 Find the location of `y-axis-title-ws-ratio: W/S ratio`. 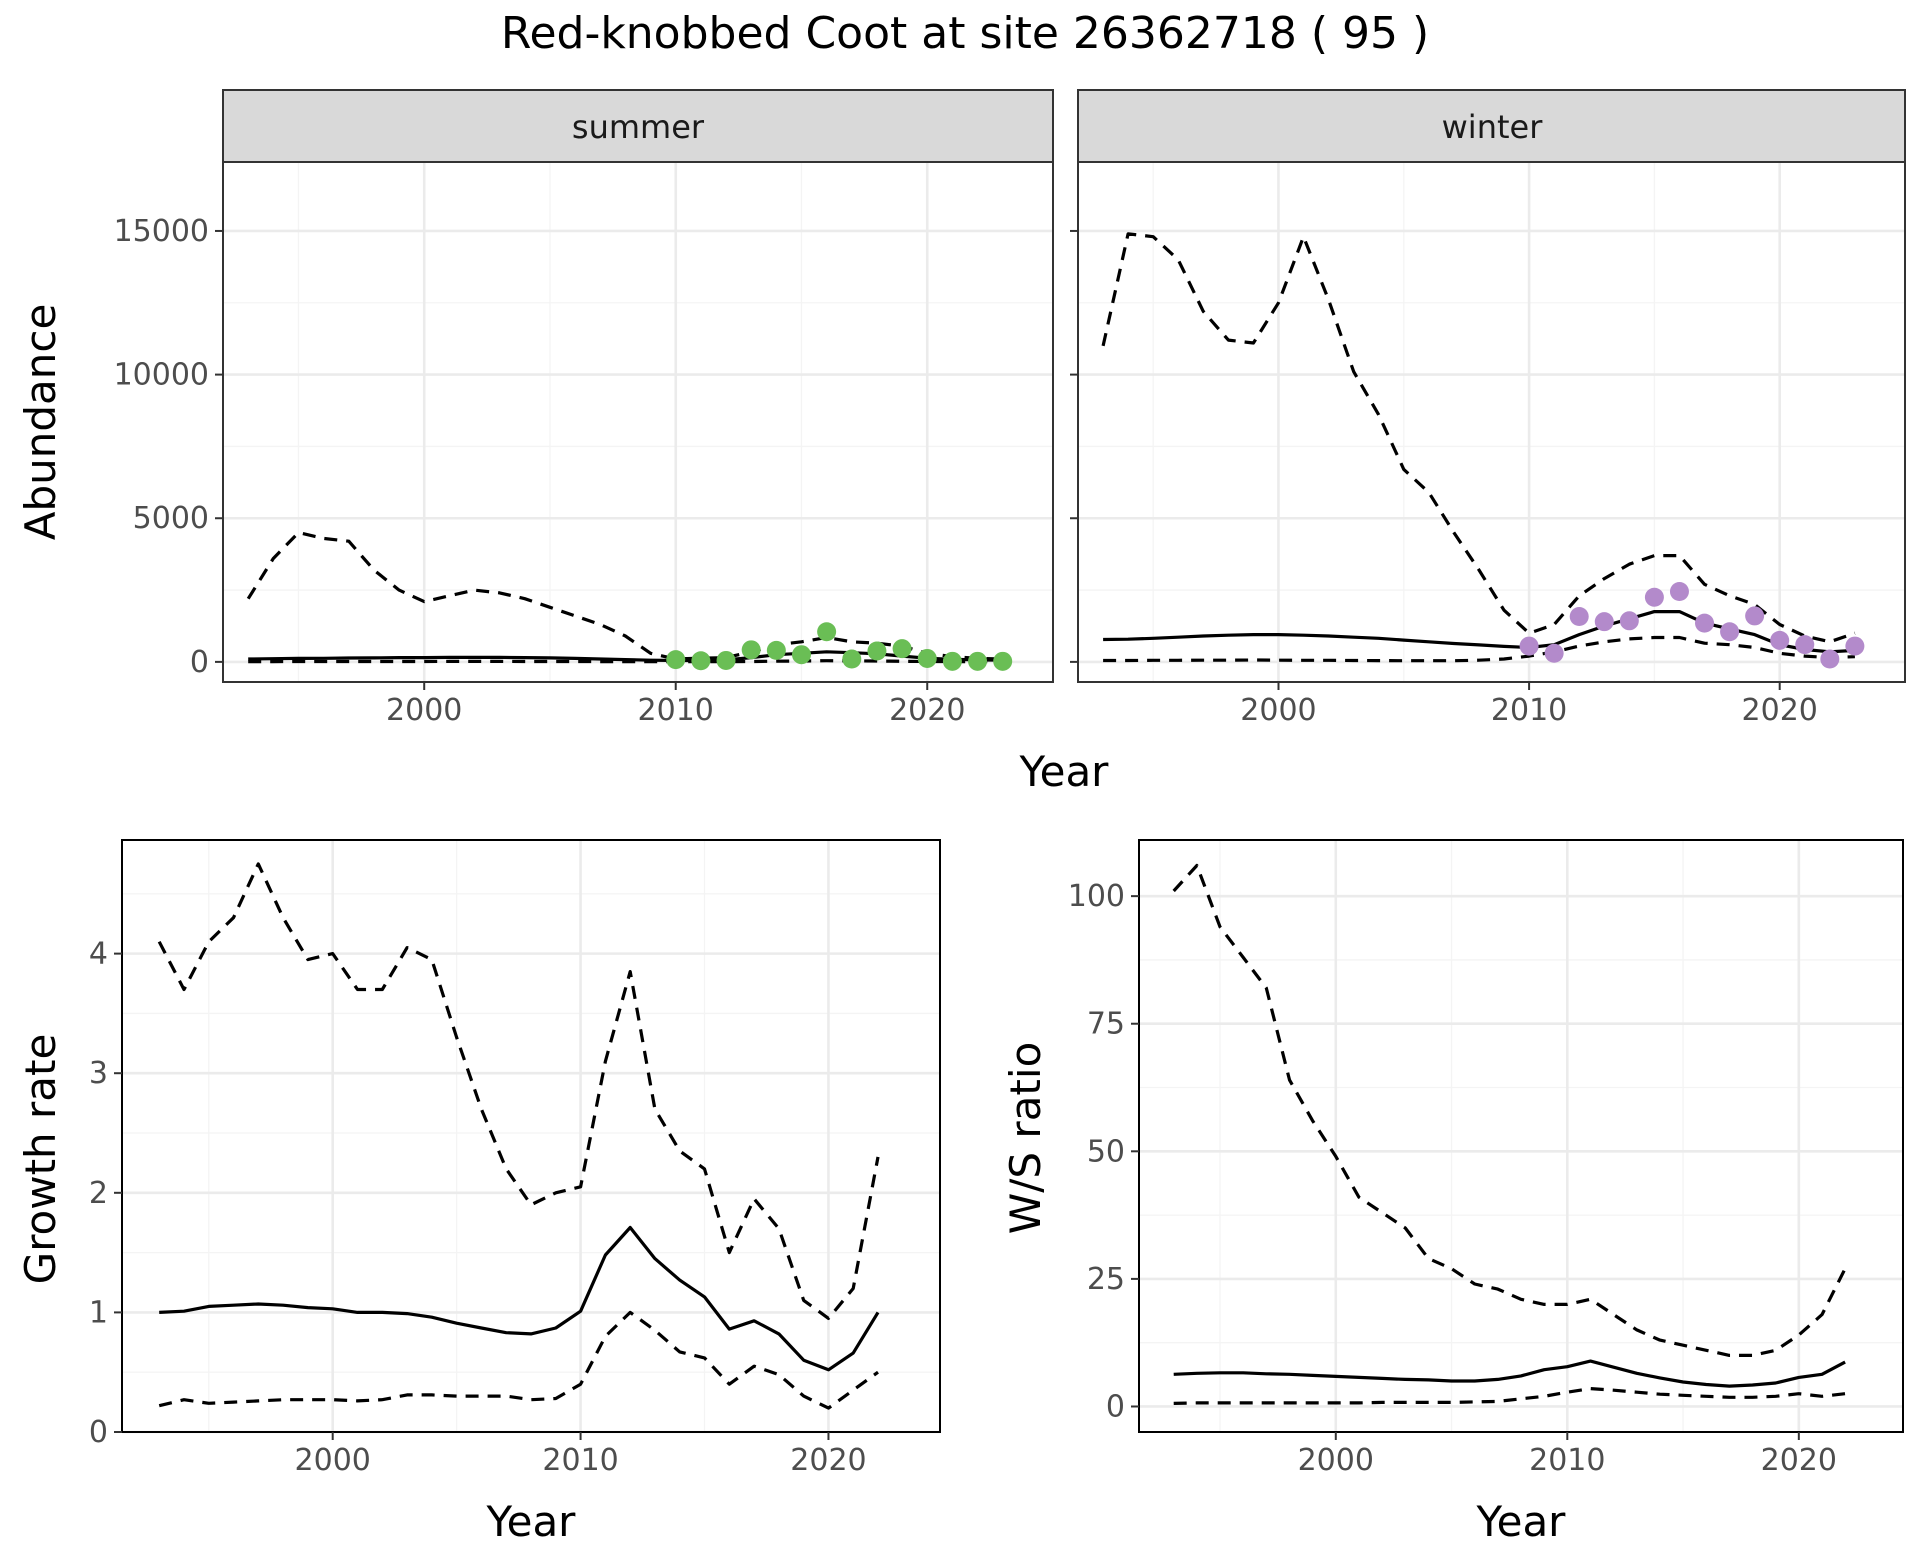

y-axis-title-ws-ratio: W/S ratio is located at coordinates (1025, 1138).